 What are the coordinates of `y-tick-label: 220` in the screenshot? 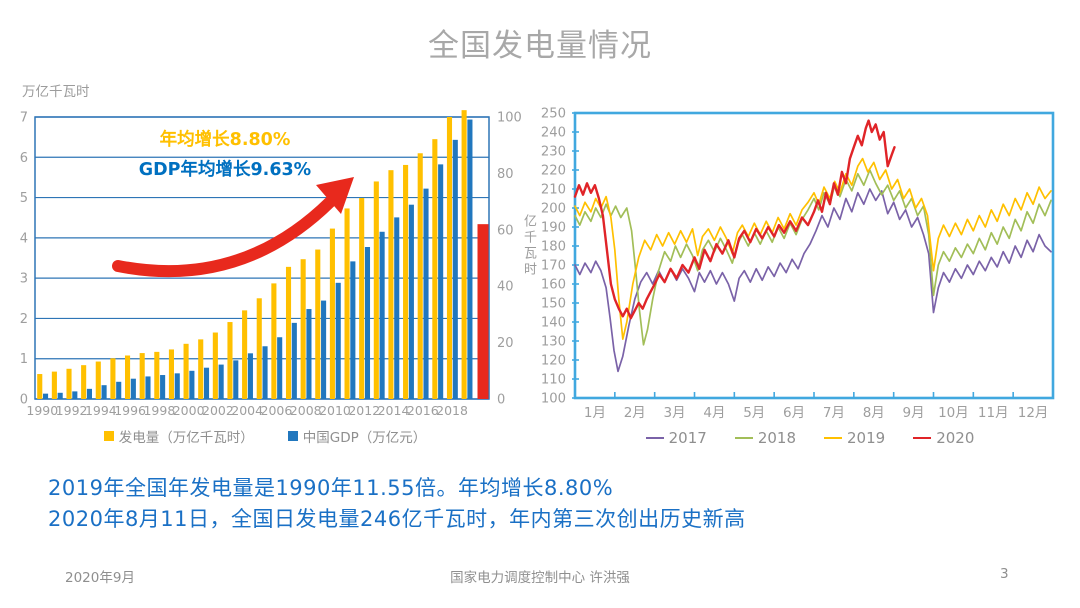 It's located at (553, 171).